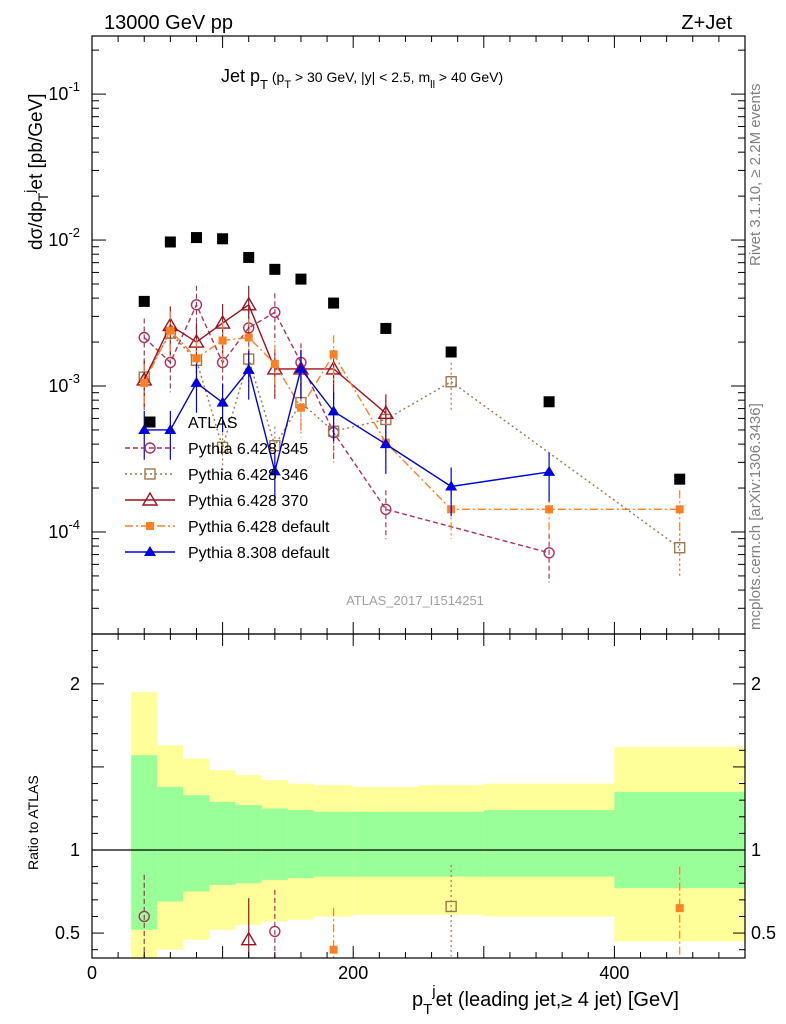 This screenshot has width=786, height=1024. What do you see at coordinates (213, 423) in the screenshot?
I see `legend-label: ATLAS` at bounding box center [213, 423].